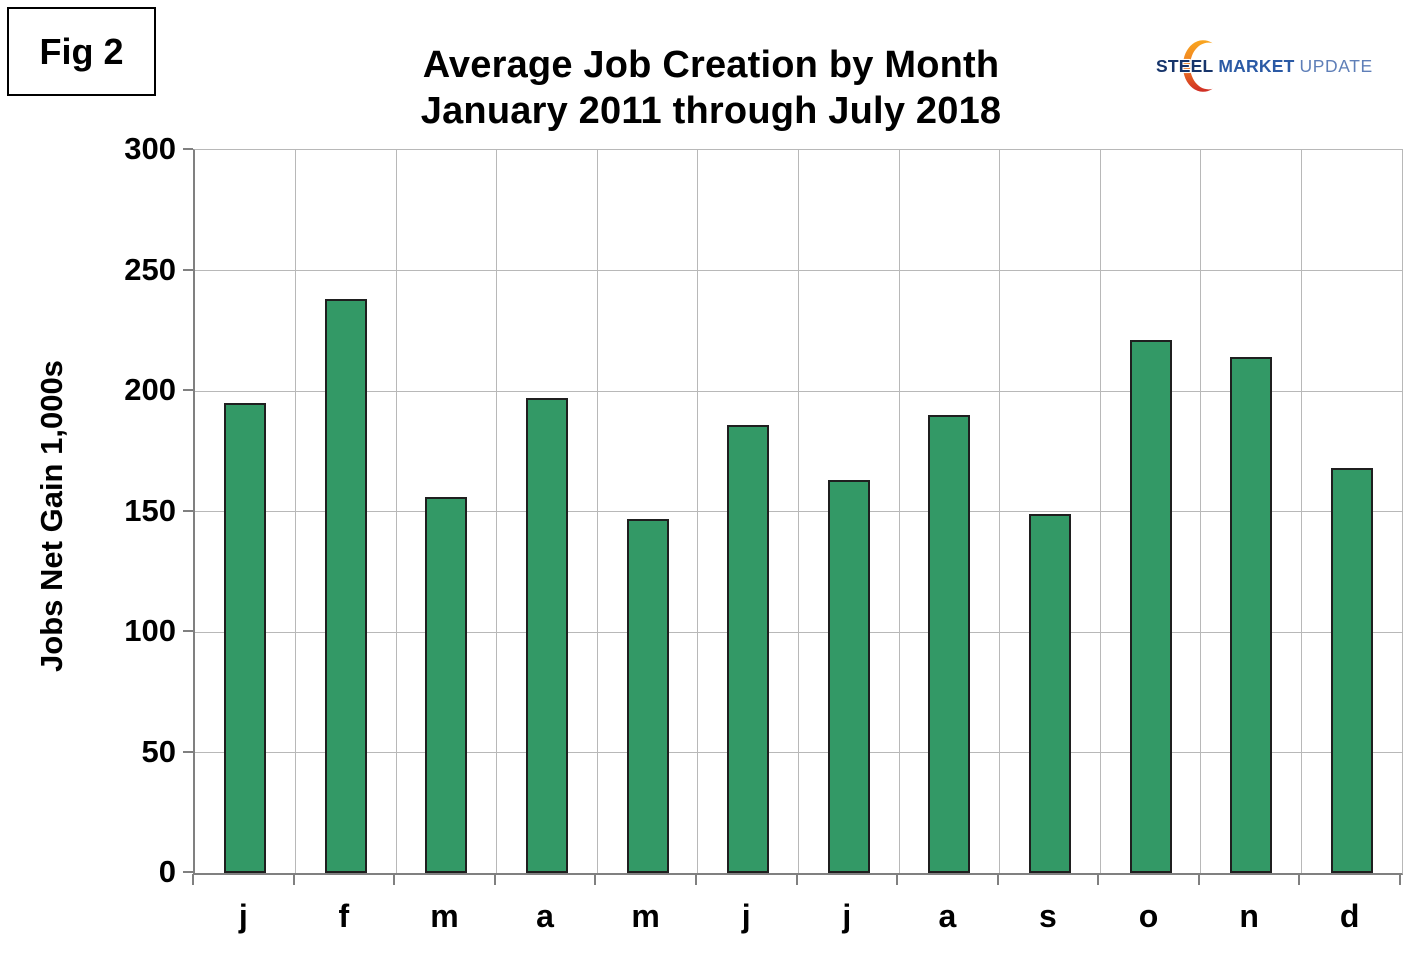 This screenshot has height=973, width=1422. I want to click on y-tick-label: 50, so click(158, 751).